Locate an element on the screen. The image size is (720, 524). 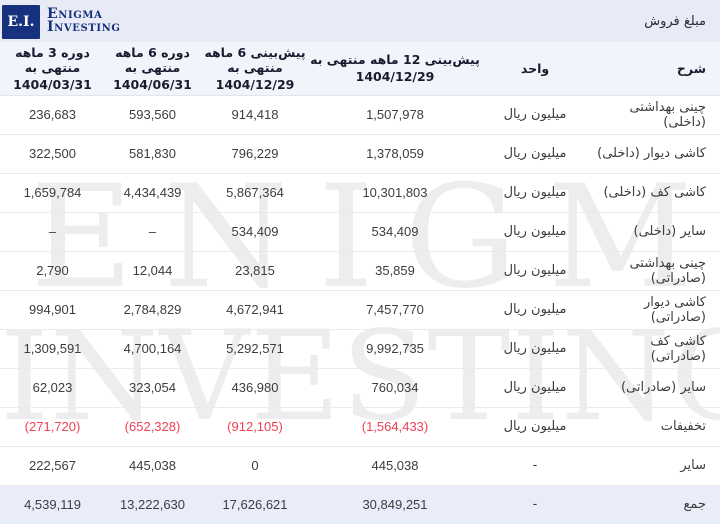
header-period-6m-title: دوره 6 ماهه منتهی به is located at coordinates (152, 59).